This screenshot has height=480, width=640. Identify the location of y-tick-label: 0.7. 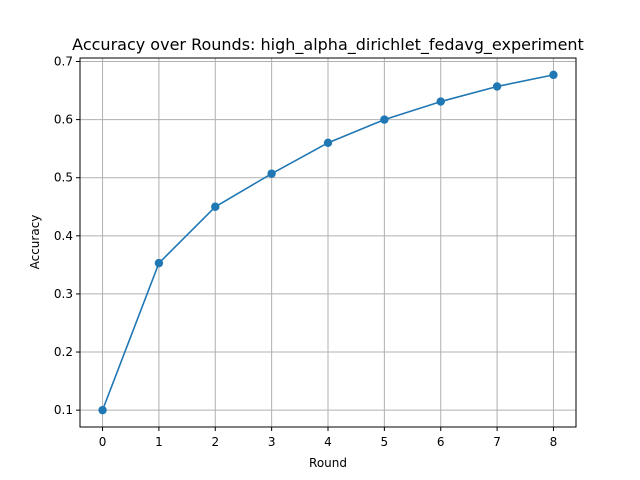
(63, 61).